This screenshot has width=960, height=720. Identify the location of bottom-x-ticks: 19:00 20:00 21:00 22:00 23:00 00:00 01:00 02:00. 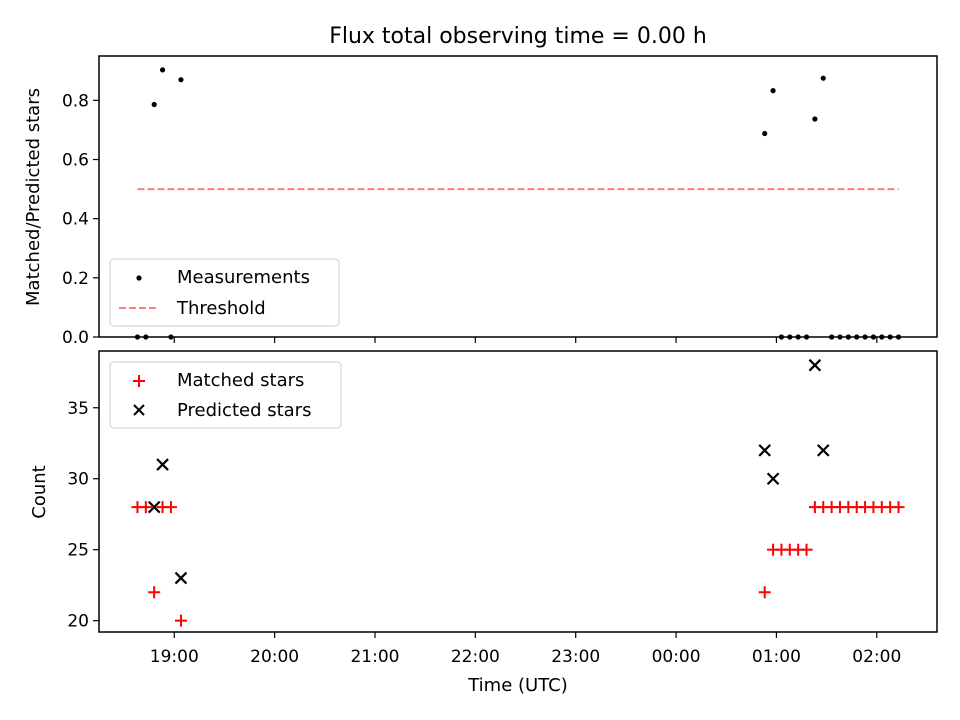
(525, 649).